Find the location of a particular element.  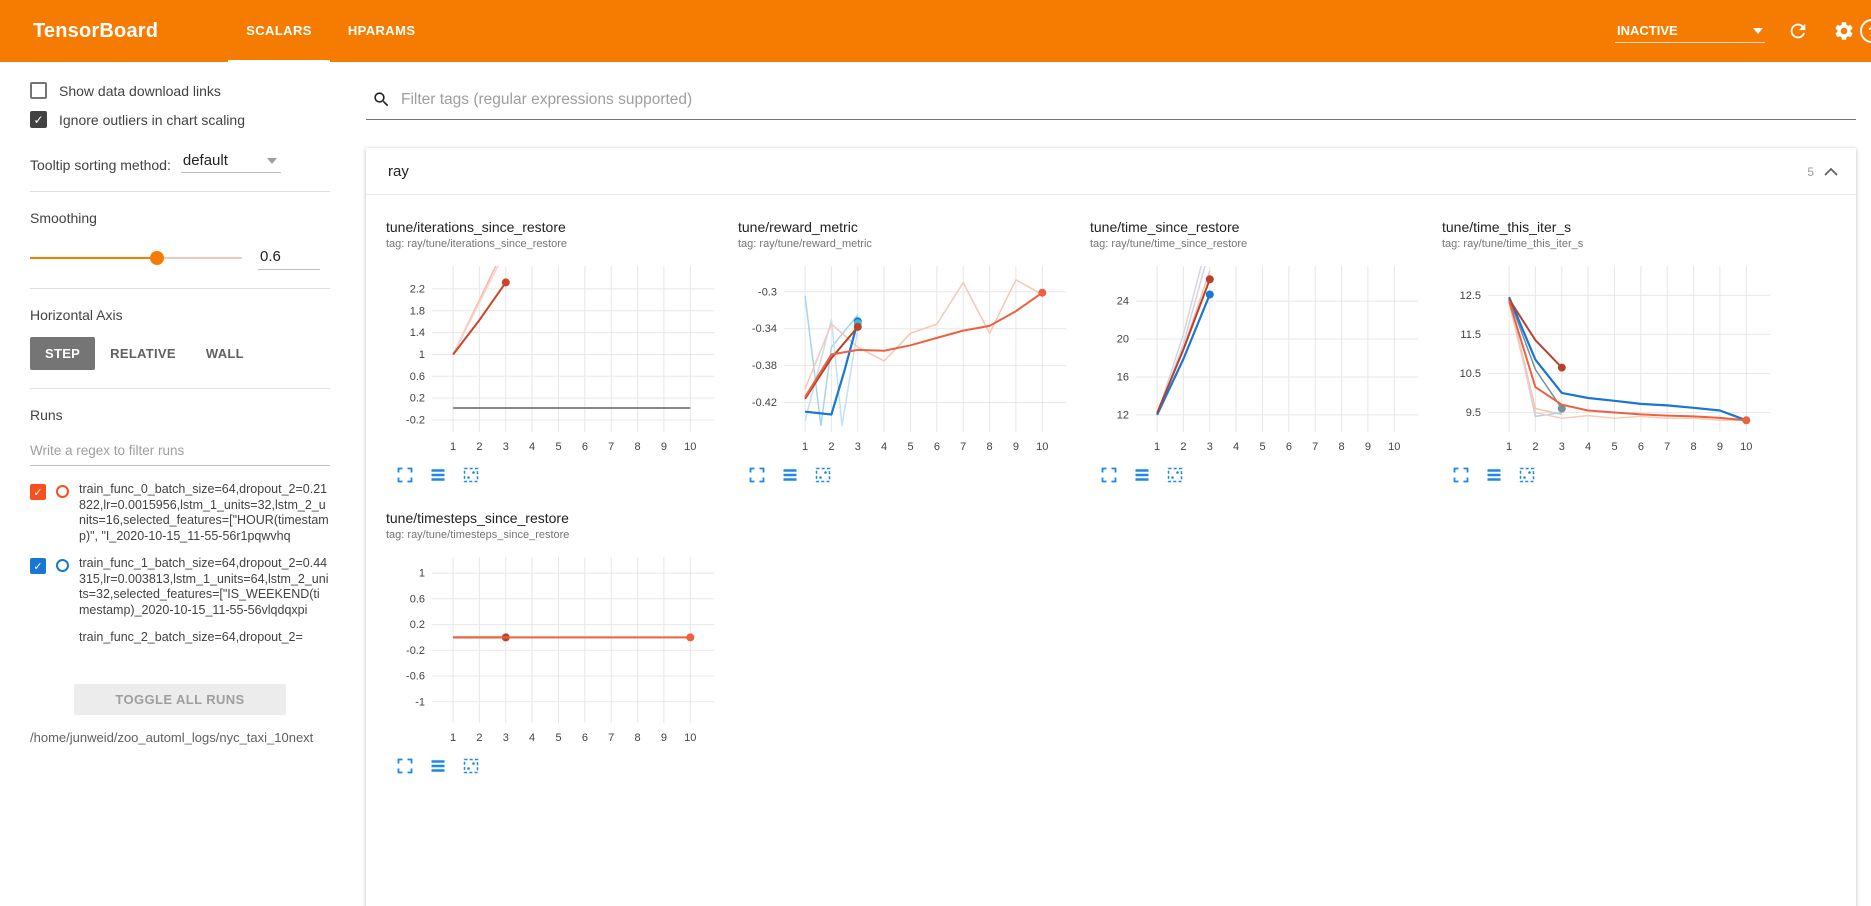

runs-filter-input is located at coordinates (180, 451).